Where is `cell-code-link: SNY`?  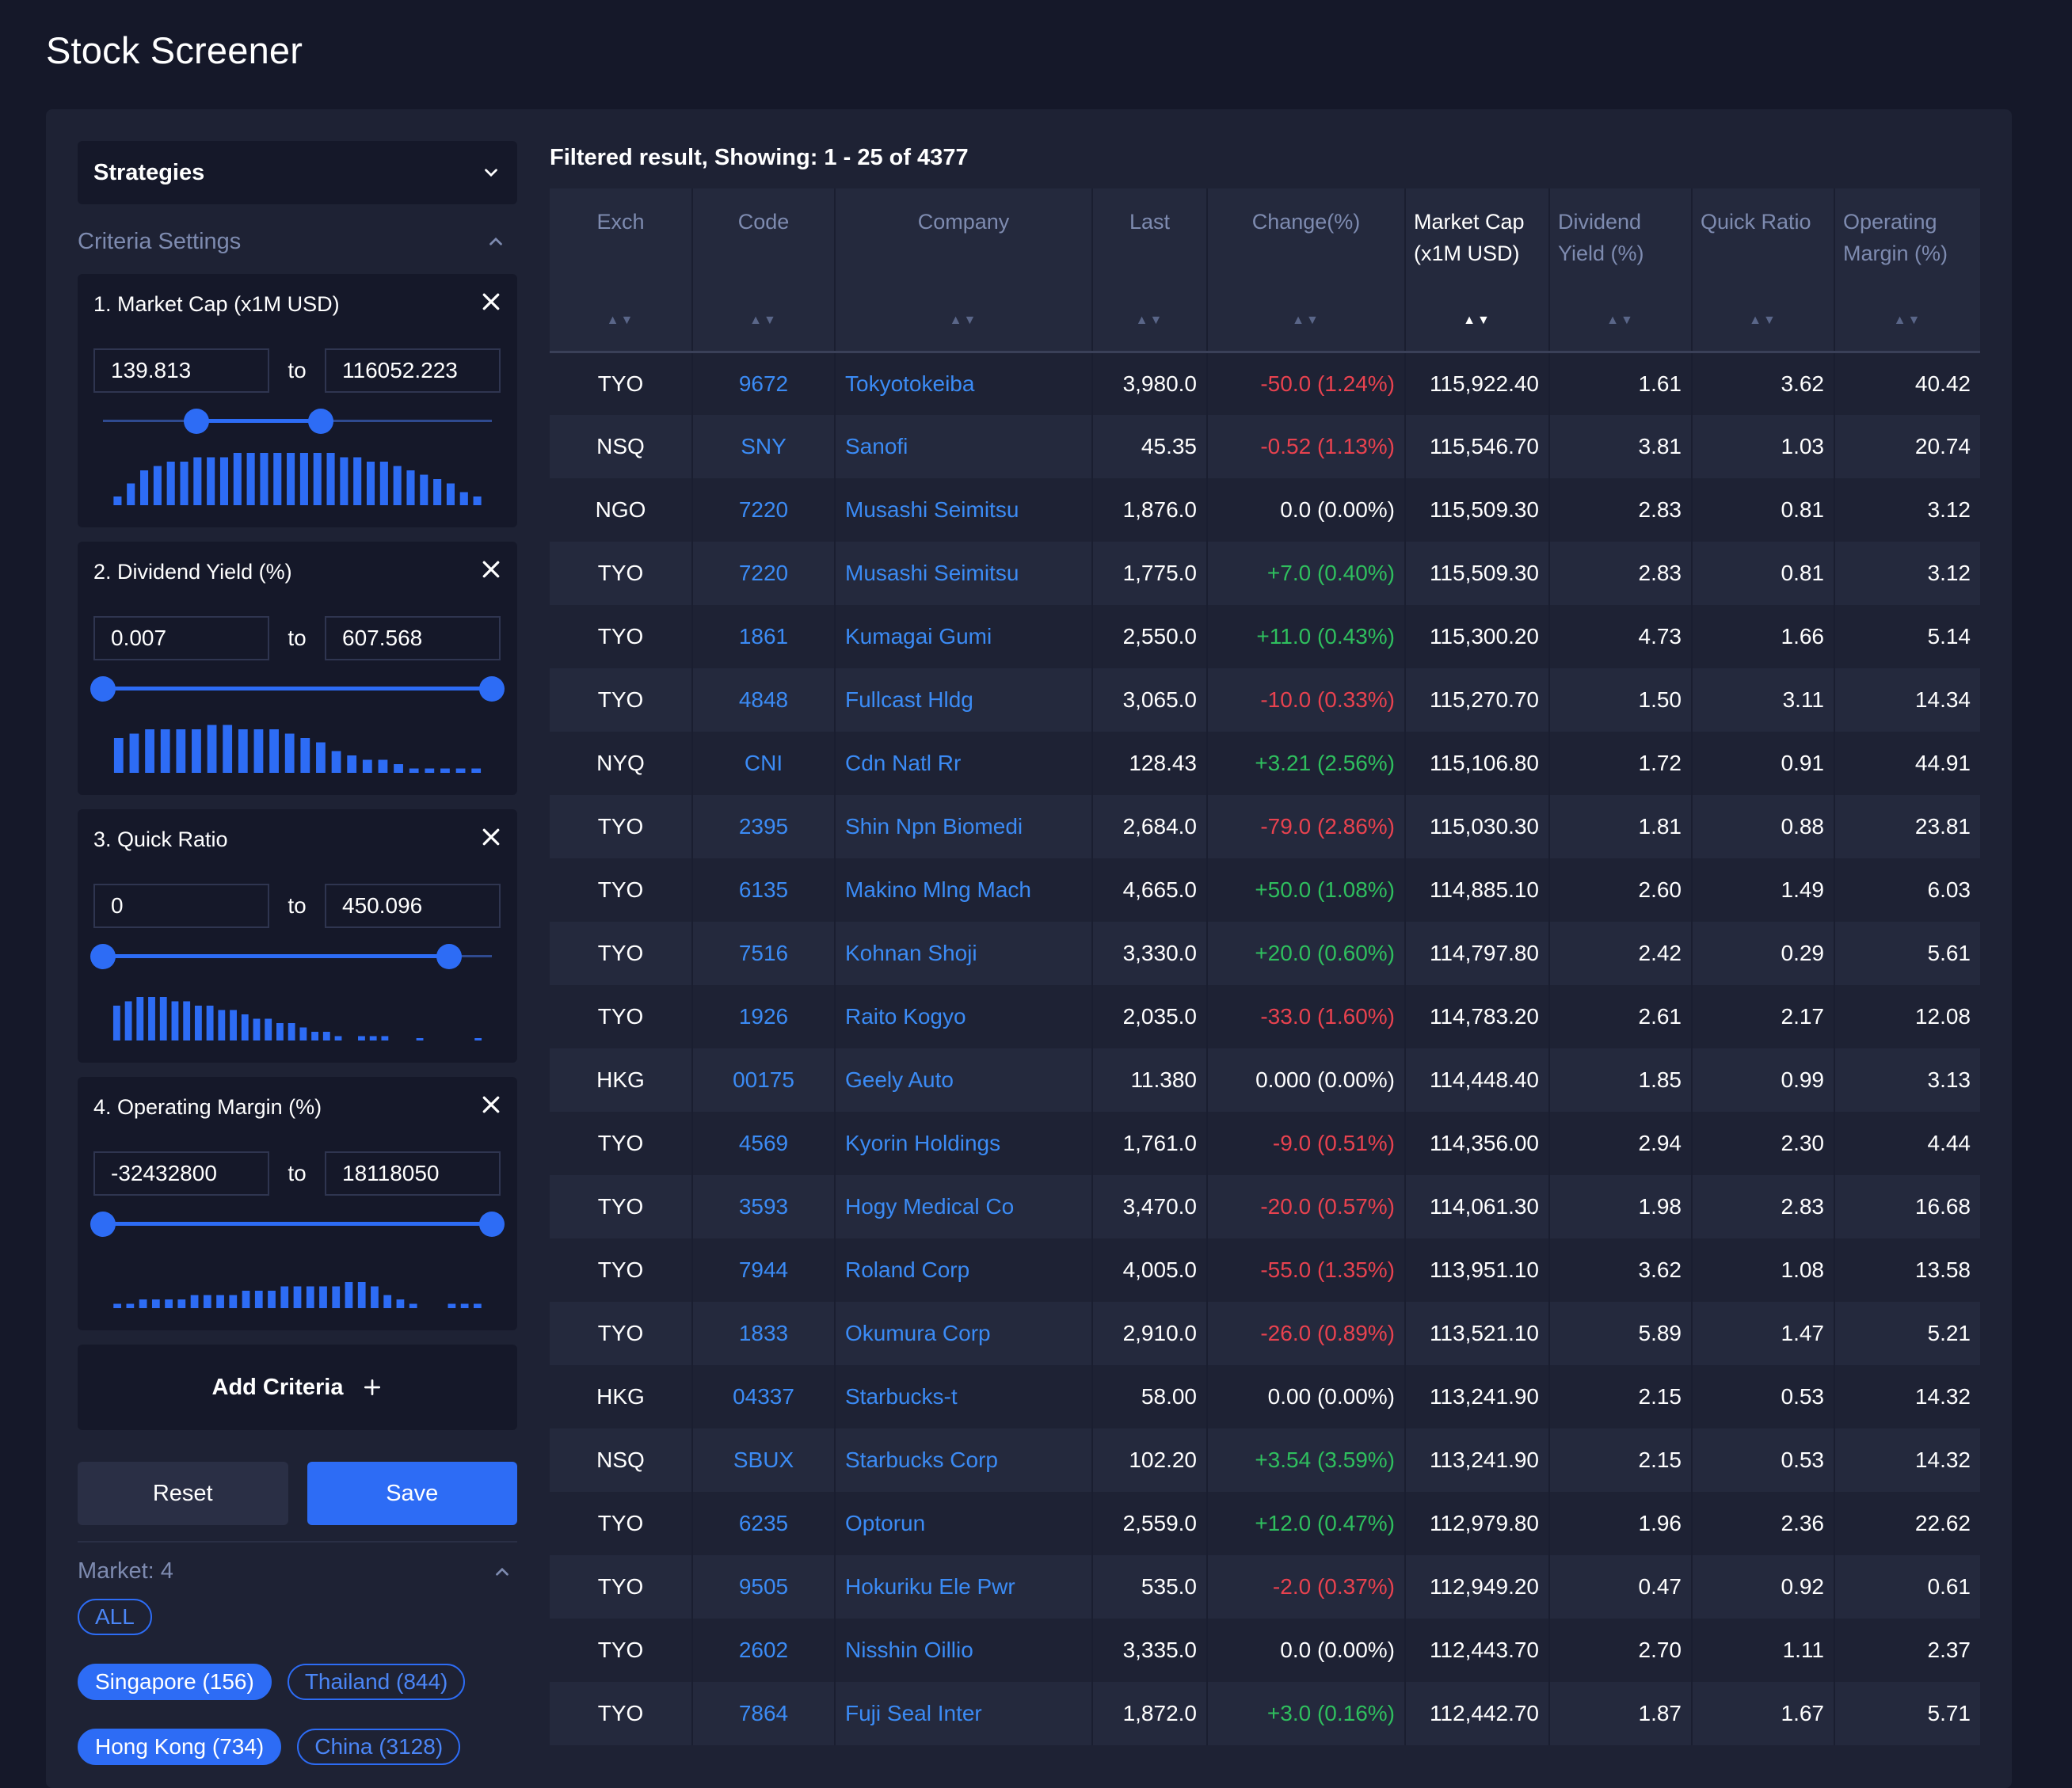 cell-code-link: SNY is located at coordinates (764, 446).